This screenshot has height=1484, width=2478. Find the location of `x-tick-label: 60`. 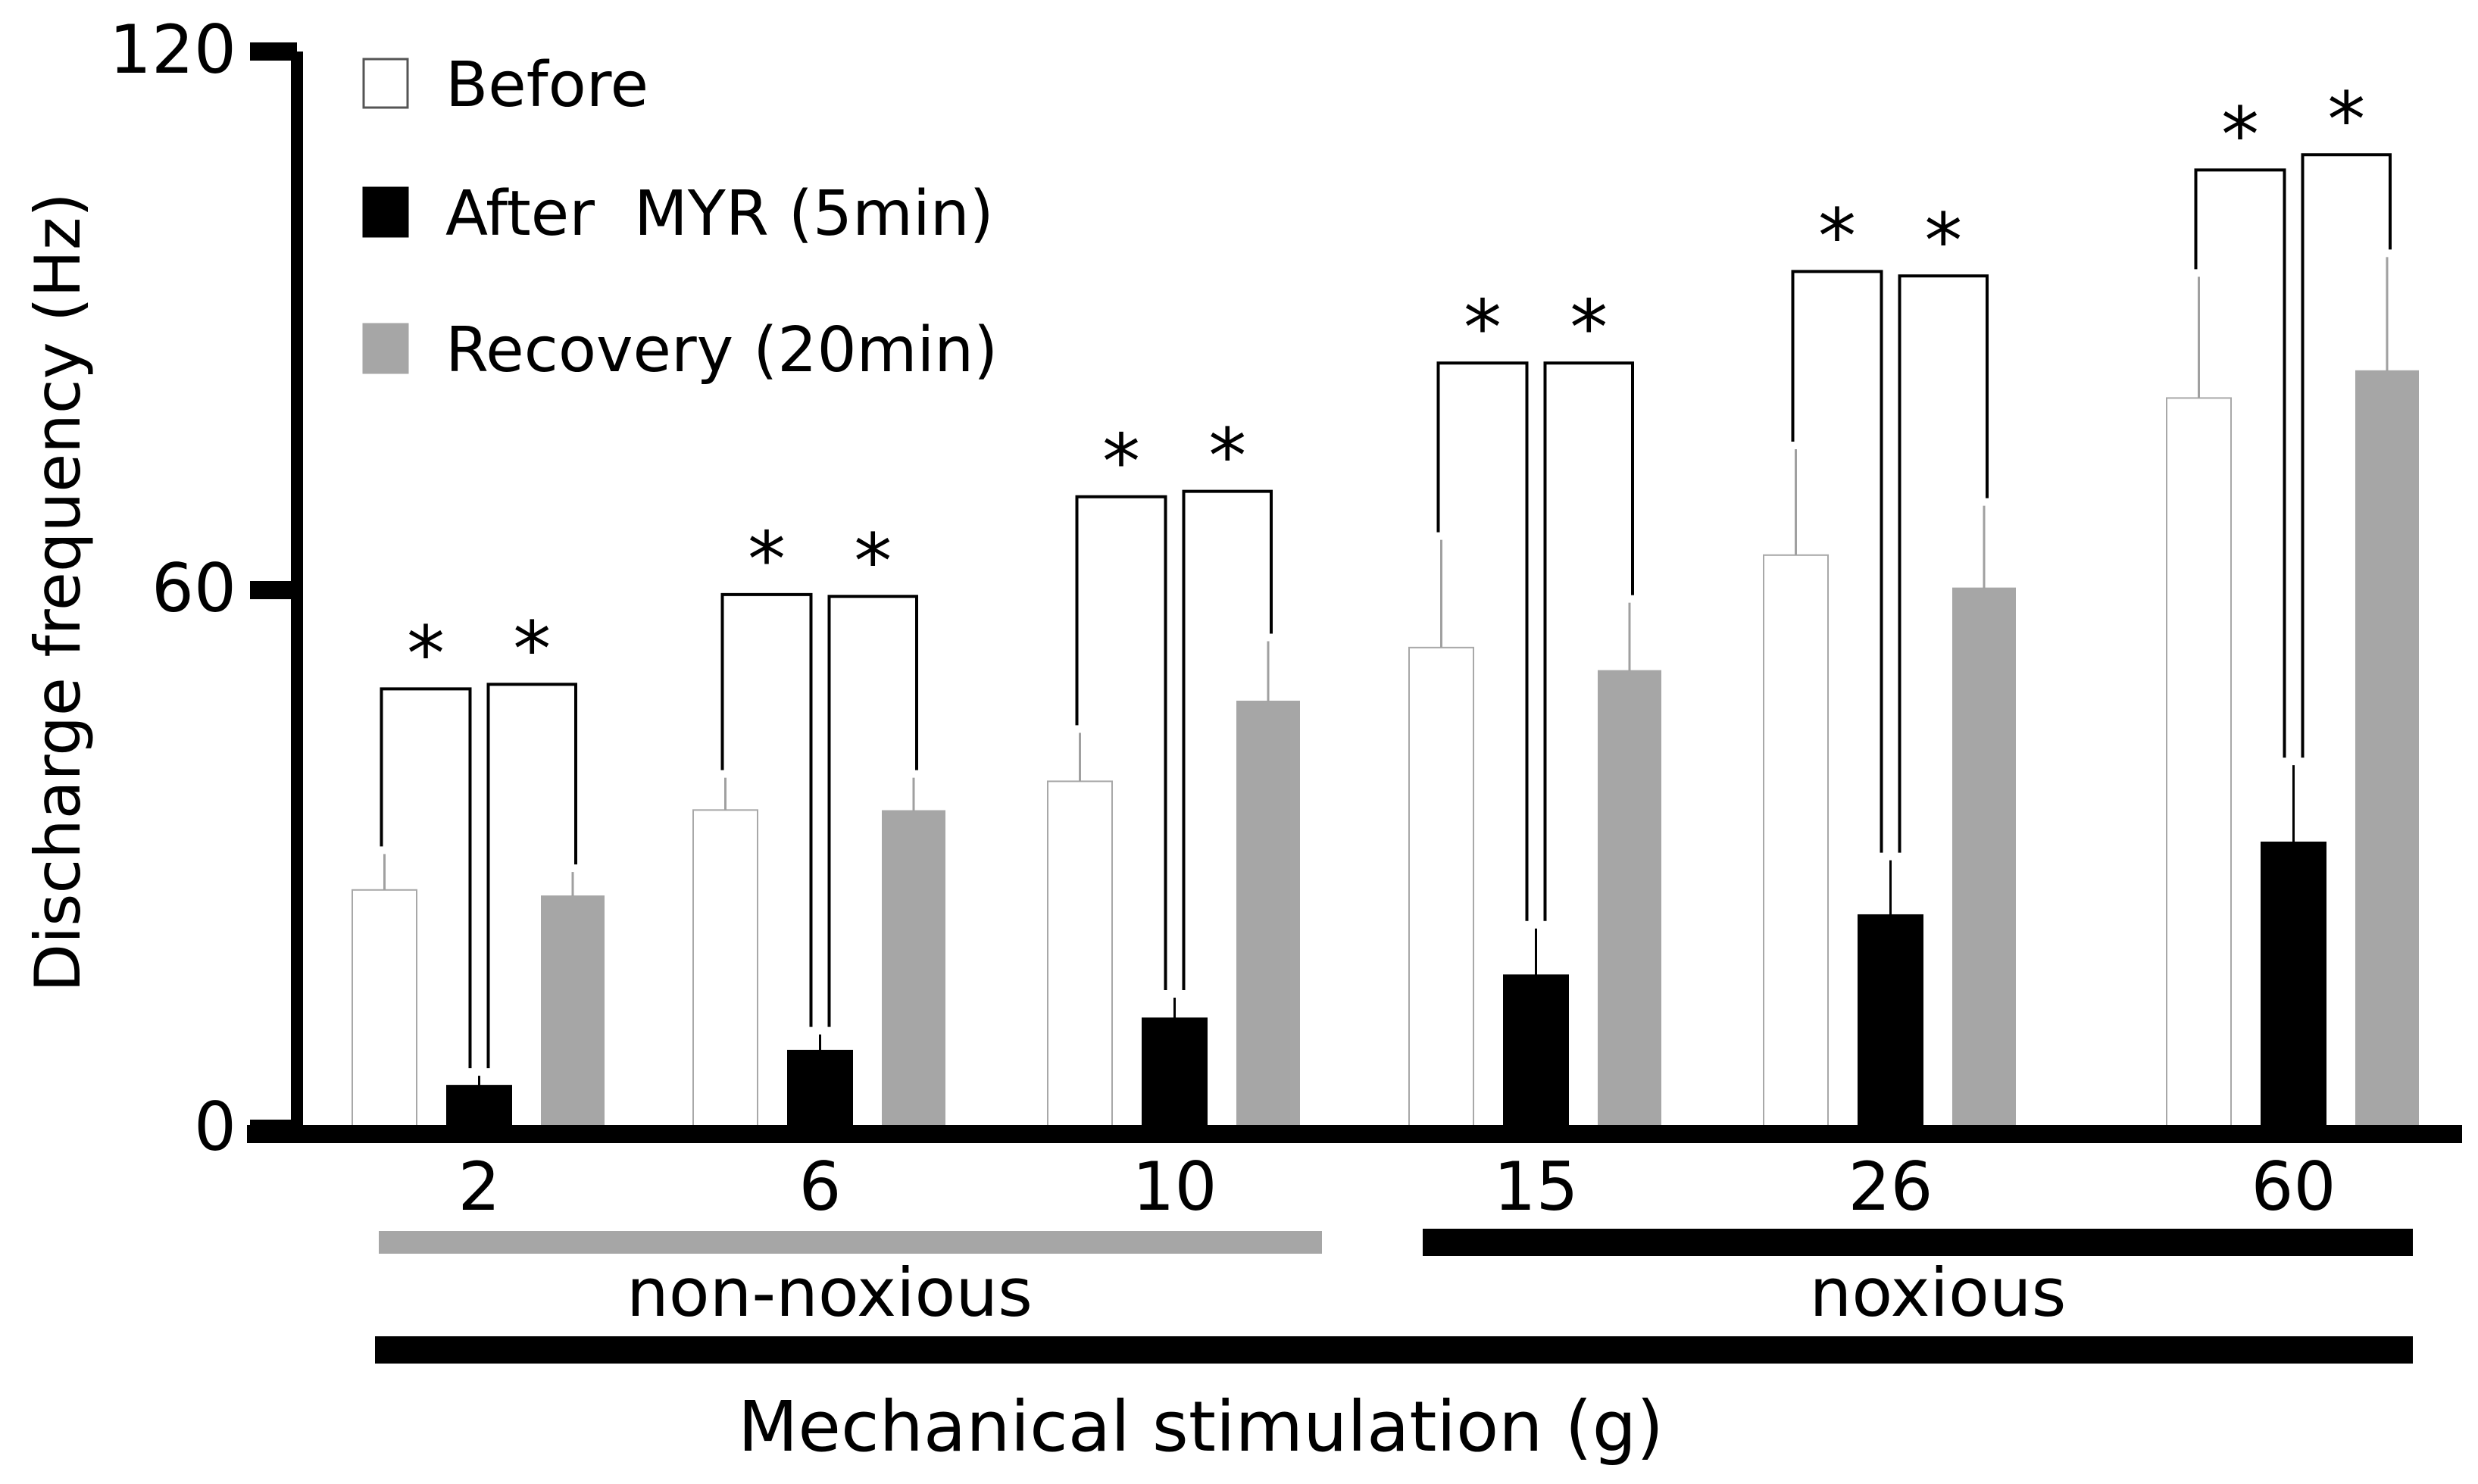

x-tick-label: 60 is located at coordinates (2293, 1187).